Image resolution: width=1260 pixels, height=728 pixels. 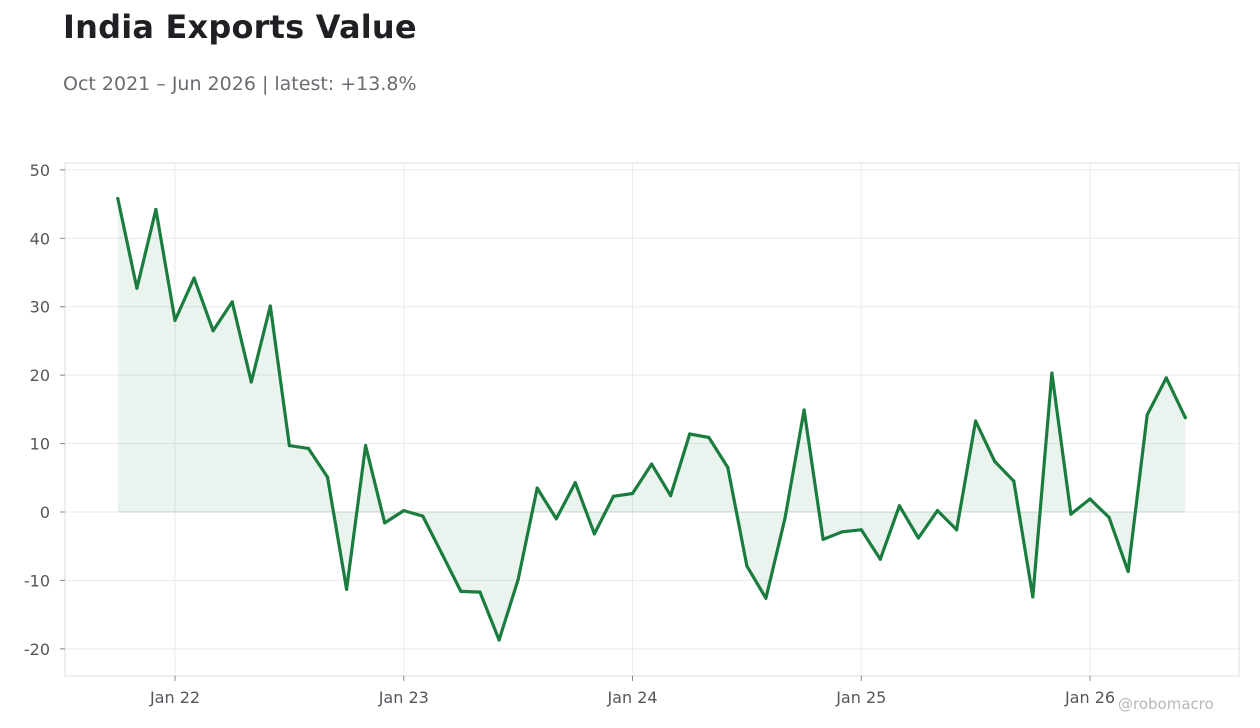 I want to click on y-axis-ticks: 50 40 30 20 10 0 -10 -20, so click(x=44, y=410).